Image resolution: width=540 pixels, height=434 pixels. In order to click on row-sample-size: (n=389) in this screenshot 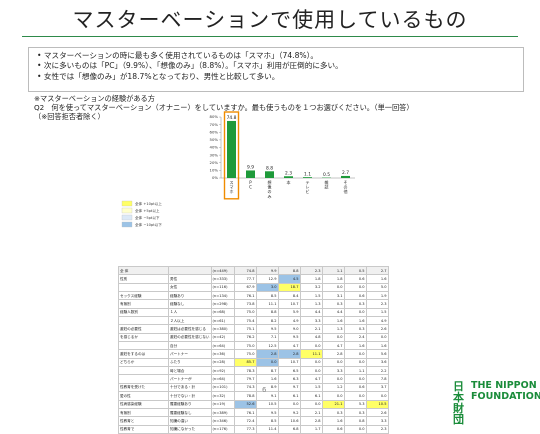, I will do `click(222, 412)`.